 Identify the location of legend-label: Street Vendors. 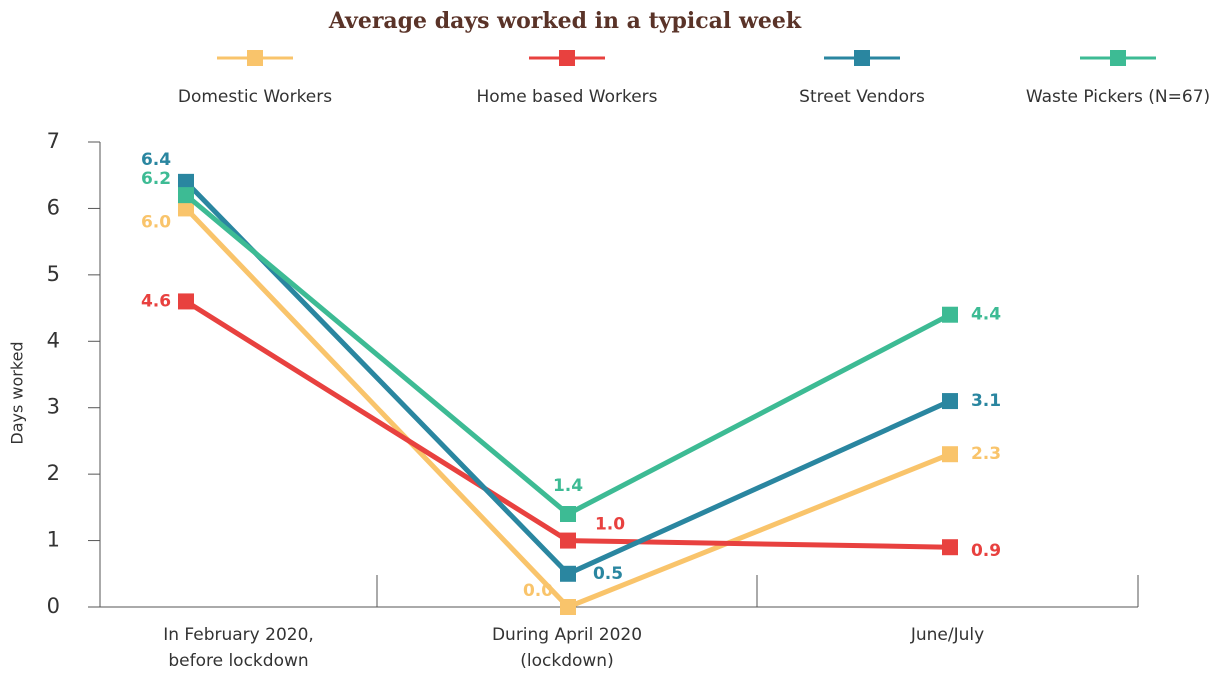
(862, 97).